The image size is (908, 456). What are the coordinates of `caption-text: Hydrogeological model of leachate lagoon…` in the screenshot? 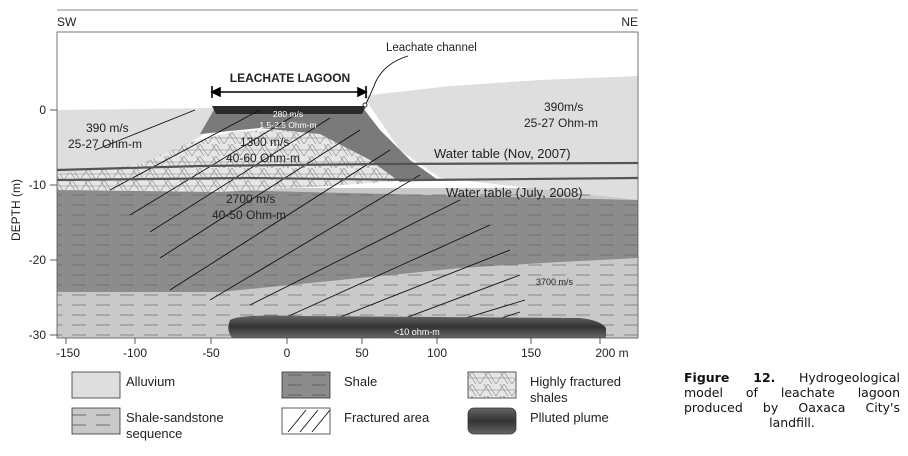 It's located at (792, 400).